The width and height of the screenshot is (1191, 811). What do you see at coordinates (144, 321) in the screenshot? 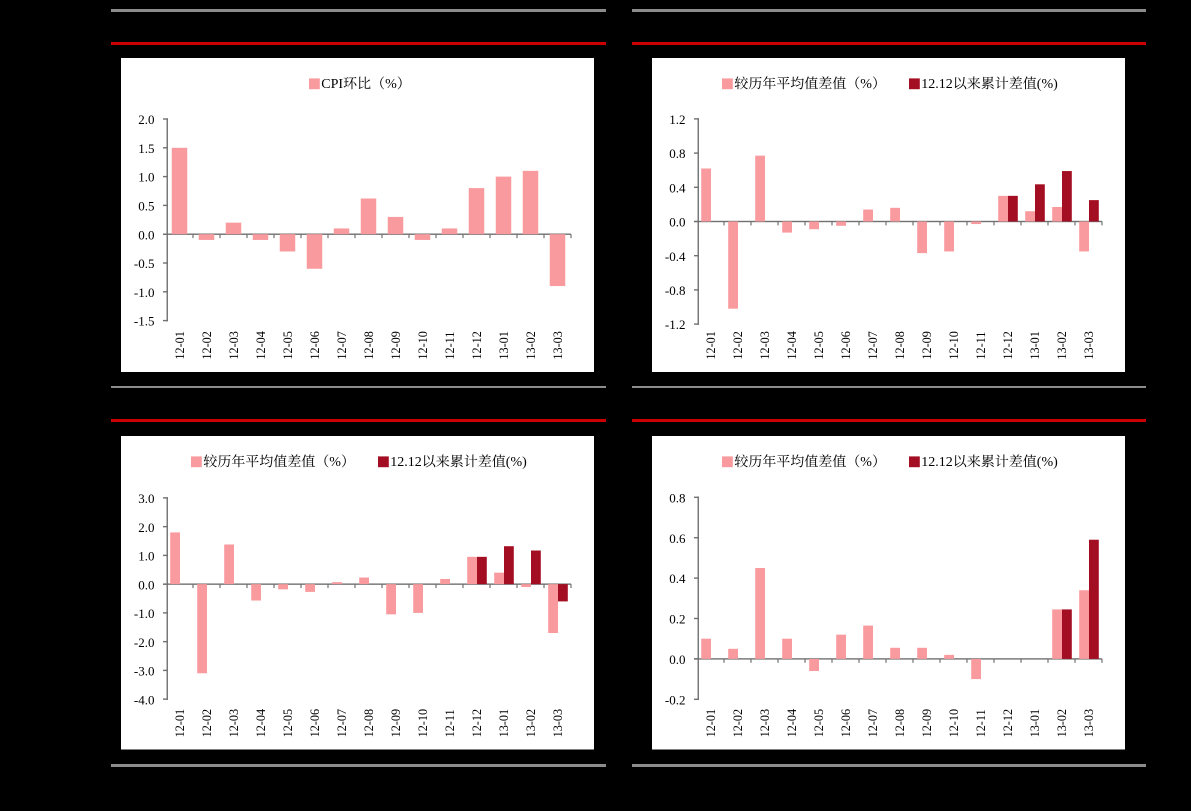
I see `svg-text: -1.5` at bounding box center [144, 321].